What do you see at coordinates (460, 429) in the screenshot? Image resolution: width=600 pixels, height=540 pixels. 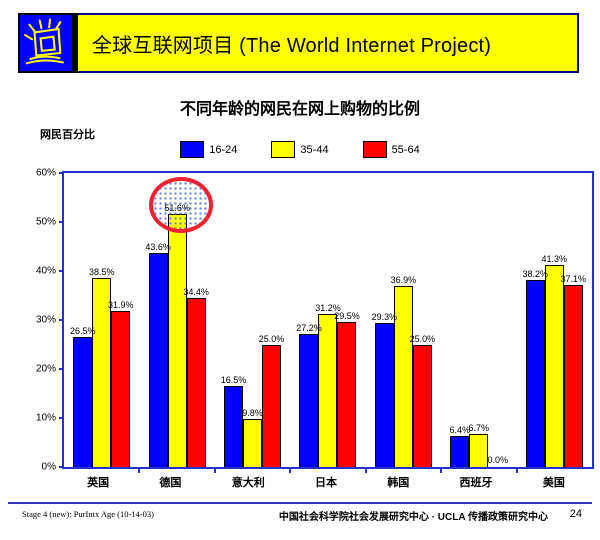 I see `bar-value-label: 6.4%` at bounding box center [460, 429].